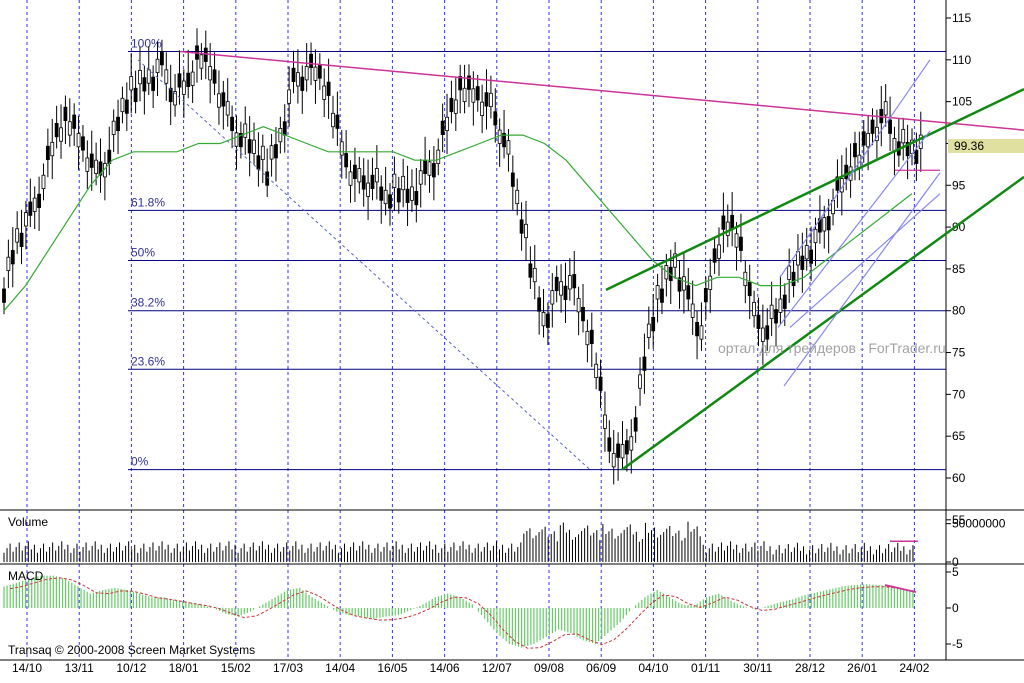  What do you see at coordinates (512, 543) in the screenshot?
I see `volume-panel: 50000000 0` at bounding box center [512, 543].